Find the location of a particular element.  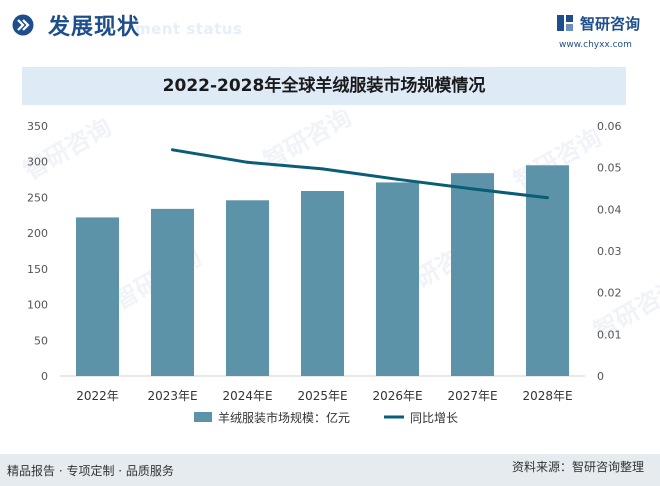

legend-line-label: 同比增长 is located at coordinates (434, 418).